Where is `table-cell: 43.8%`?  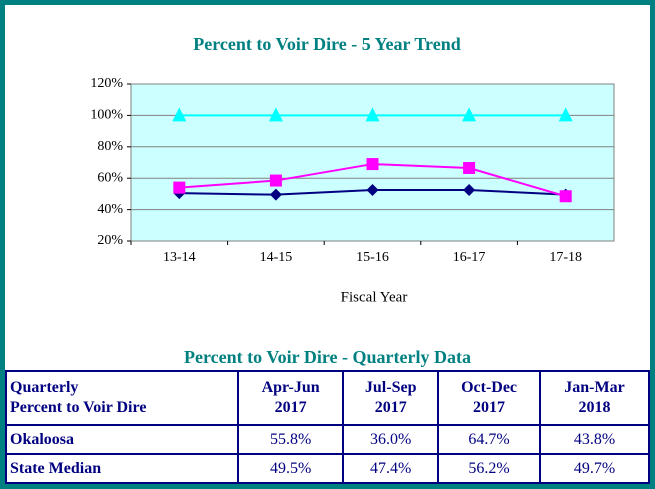
table-cell: 43.8% is located at coordinates (594, 439).